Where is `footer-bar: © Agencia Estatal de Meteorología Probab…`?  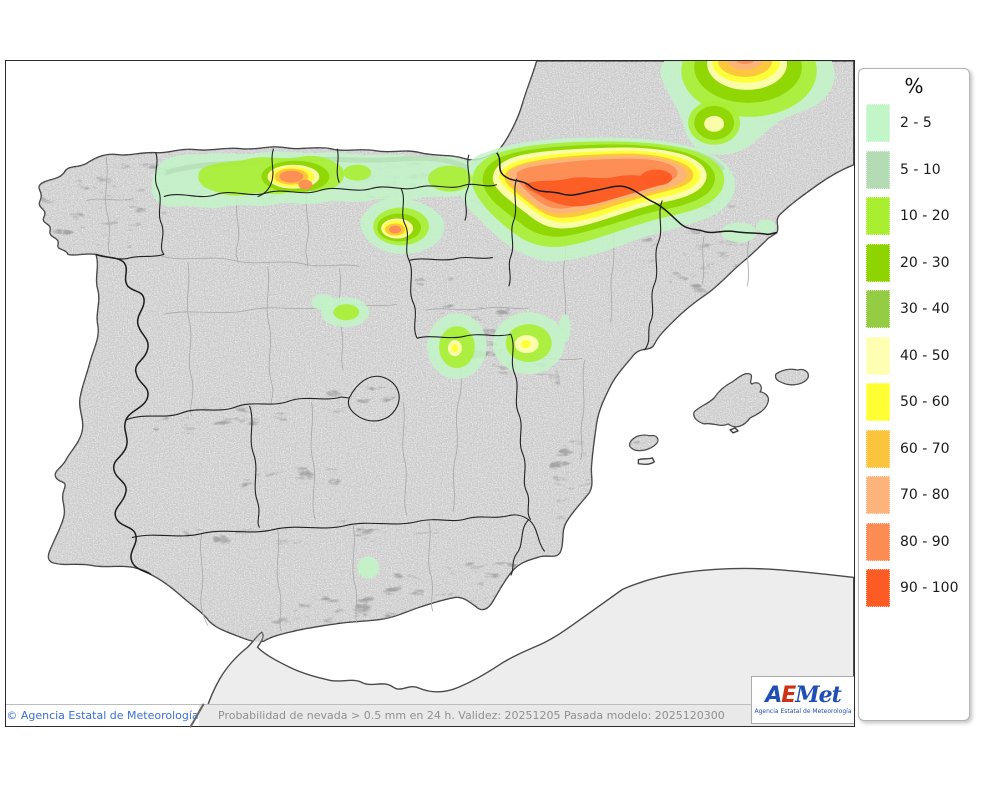
footer-bar: © Agencia Estatal de Meteorología Probab… is located at coordinates (430, 715).